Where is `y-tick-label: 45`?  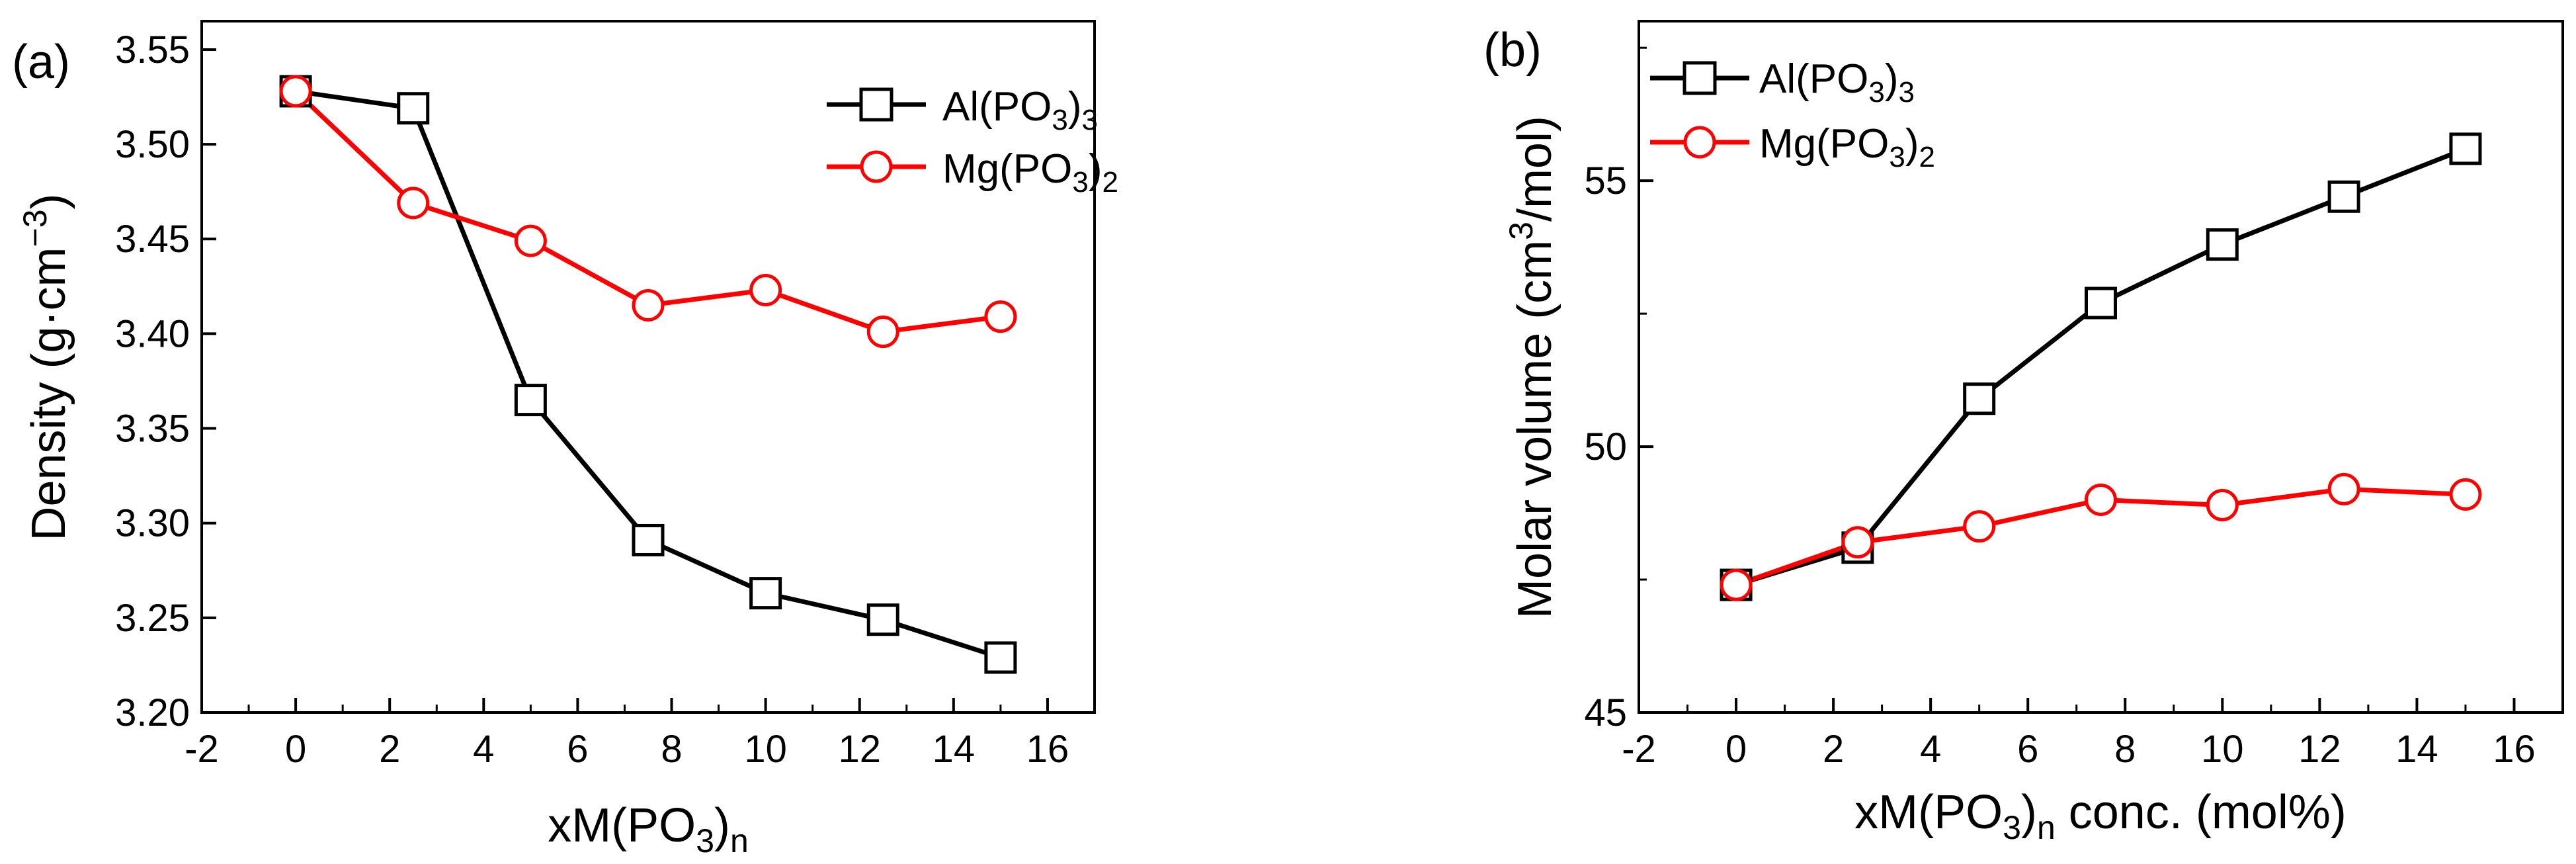 y-tick-label: 45 is located at coordinates (1605, 712).